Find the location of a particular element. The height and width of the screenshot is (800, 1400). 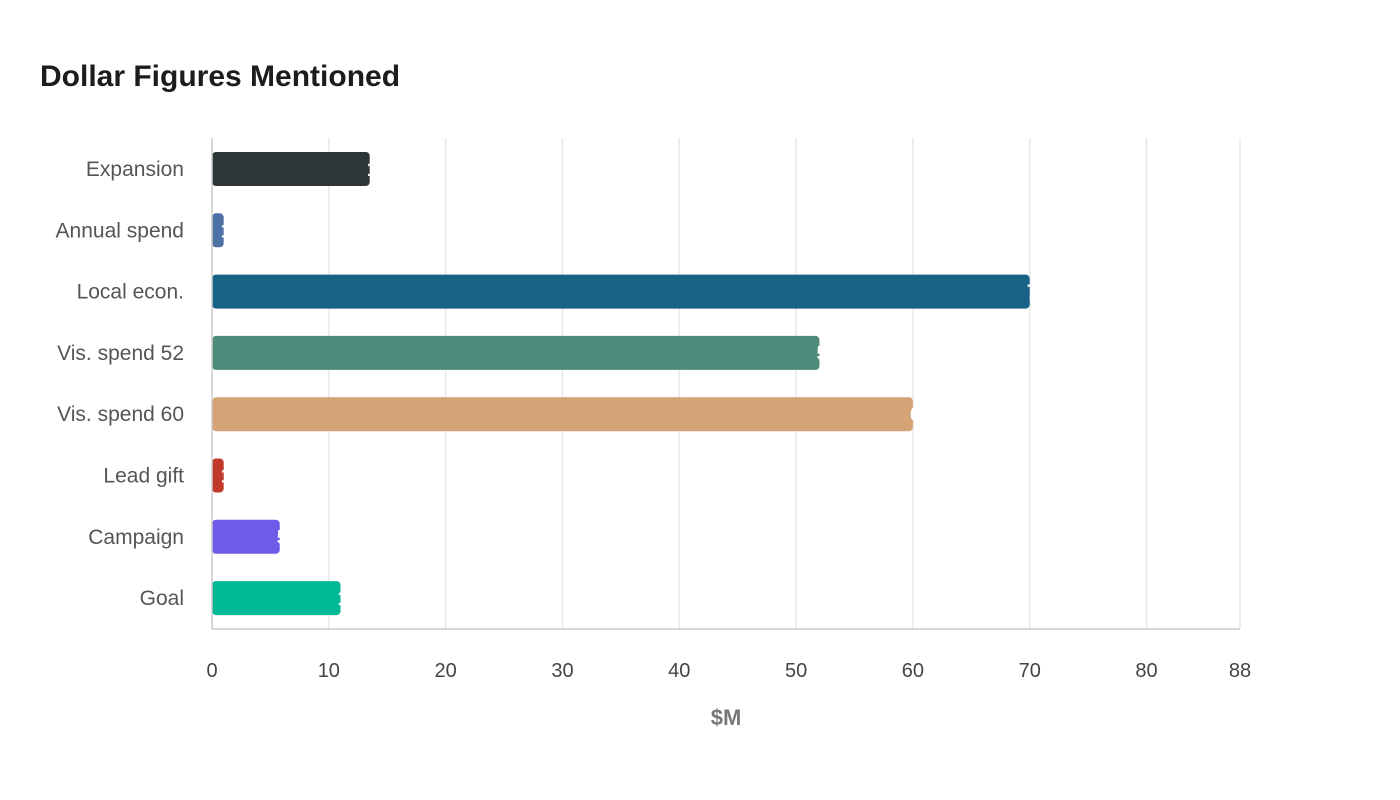

x-tick-label: 0 is located at coordinates (211, 671).